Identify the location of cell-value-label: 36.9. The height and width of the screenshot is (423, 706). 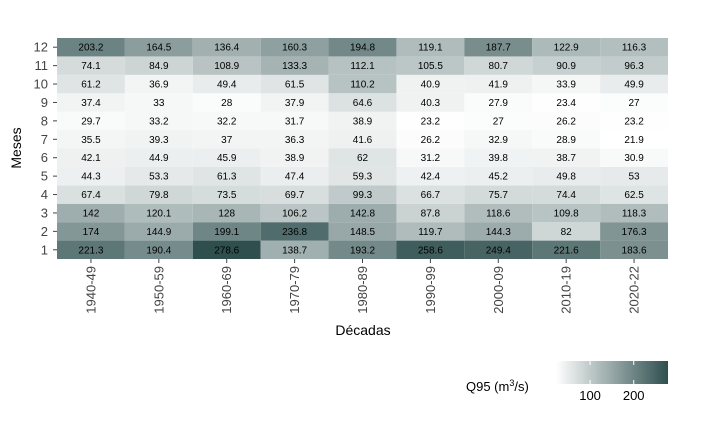
(159, 85).